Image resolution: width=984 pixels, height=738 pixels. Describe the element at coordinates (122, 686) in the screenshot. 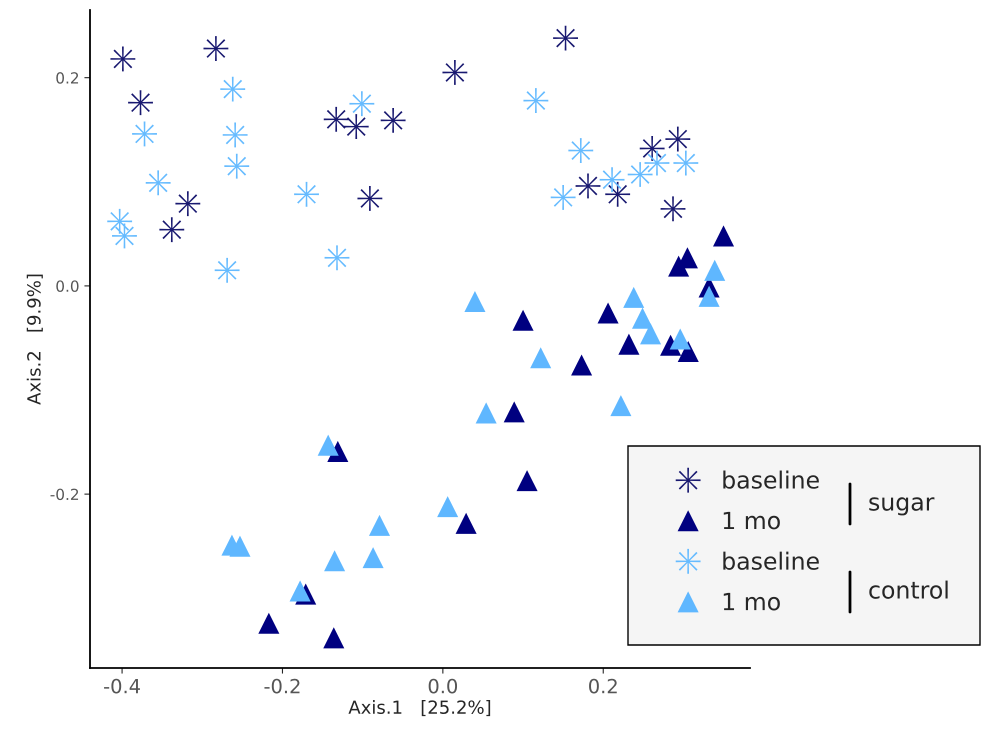

I see `x-tick-label: -0.4` at that location.